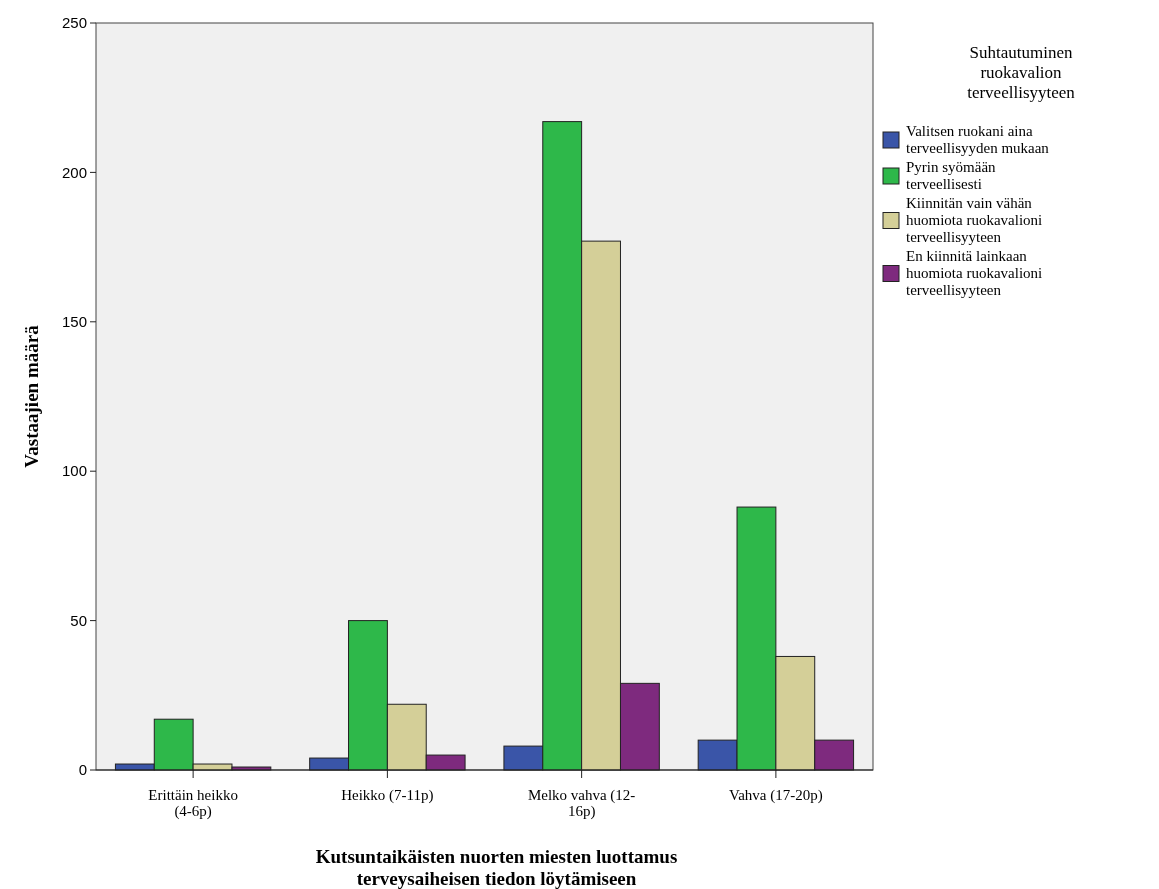  What do you see at coordinates (82, 770) in the screenshot?
I see `y-tick-label: 0` at bounding box center [82, 770].